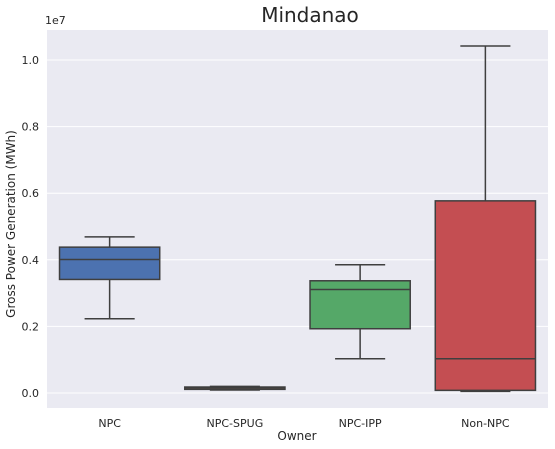  I want to click on y-tick-label: 0.4, so click(31, 260).